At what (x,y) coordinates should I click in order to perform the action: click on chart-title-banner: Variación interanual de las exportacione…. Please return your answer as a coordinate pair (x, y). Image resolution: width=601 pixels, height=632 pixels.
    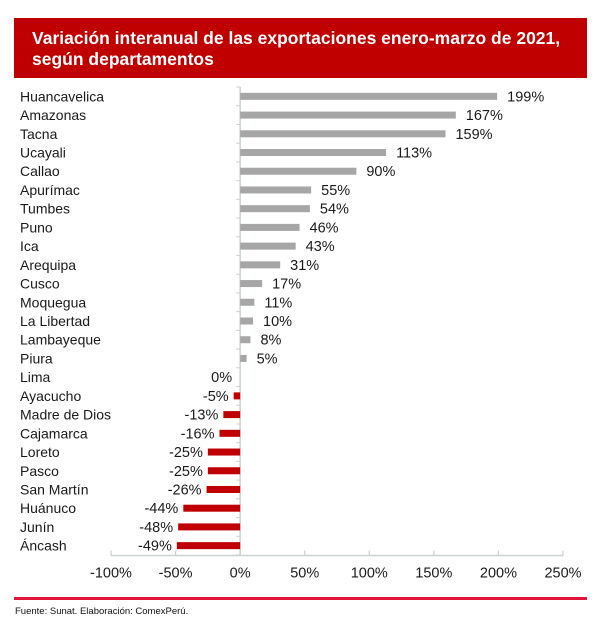
    Looking at the image, I should click on (300, 48).